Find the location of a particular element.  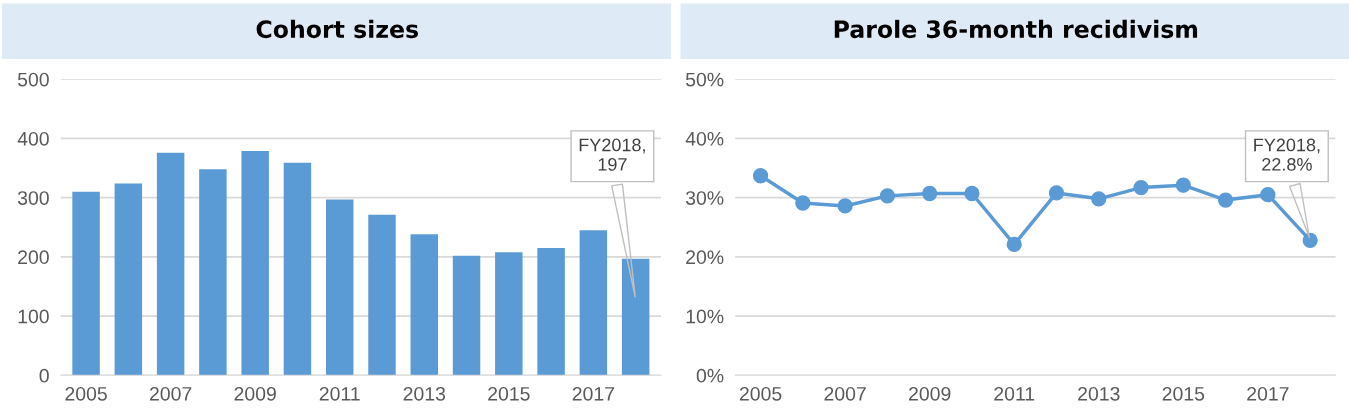

annotation: FY2018, 197 is located at coordinates (612, 154).